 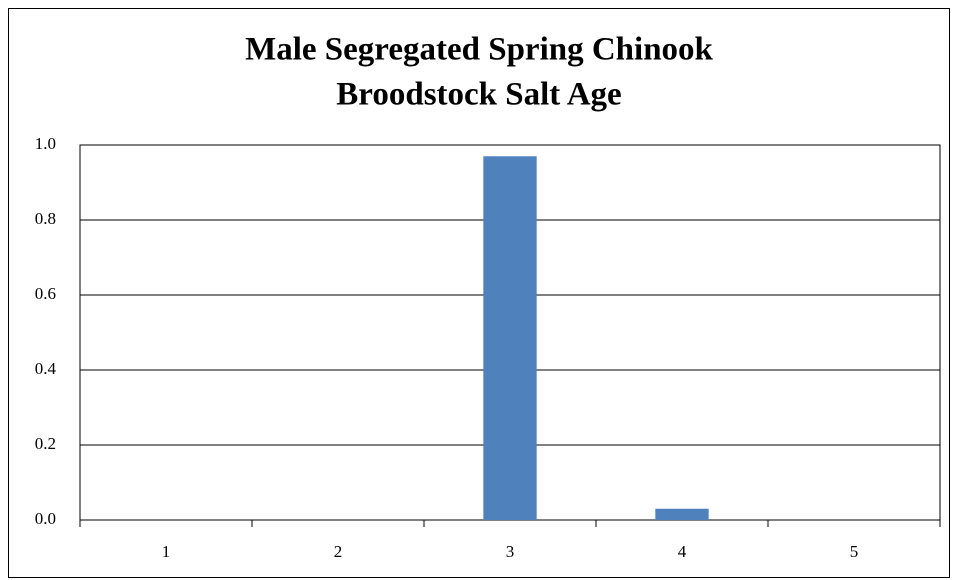 I want to click on y-tick-label: 0.2, so click(x=45, y=443).